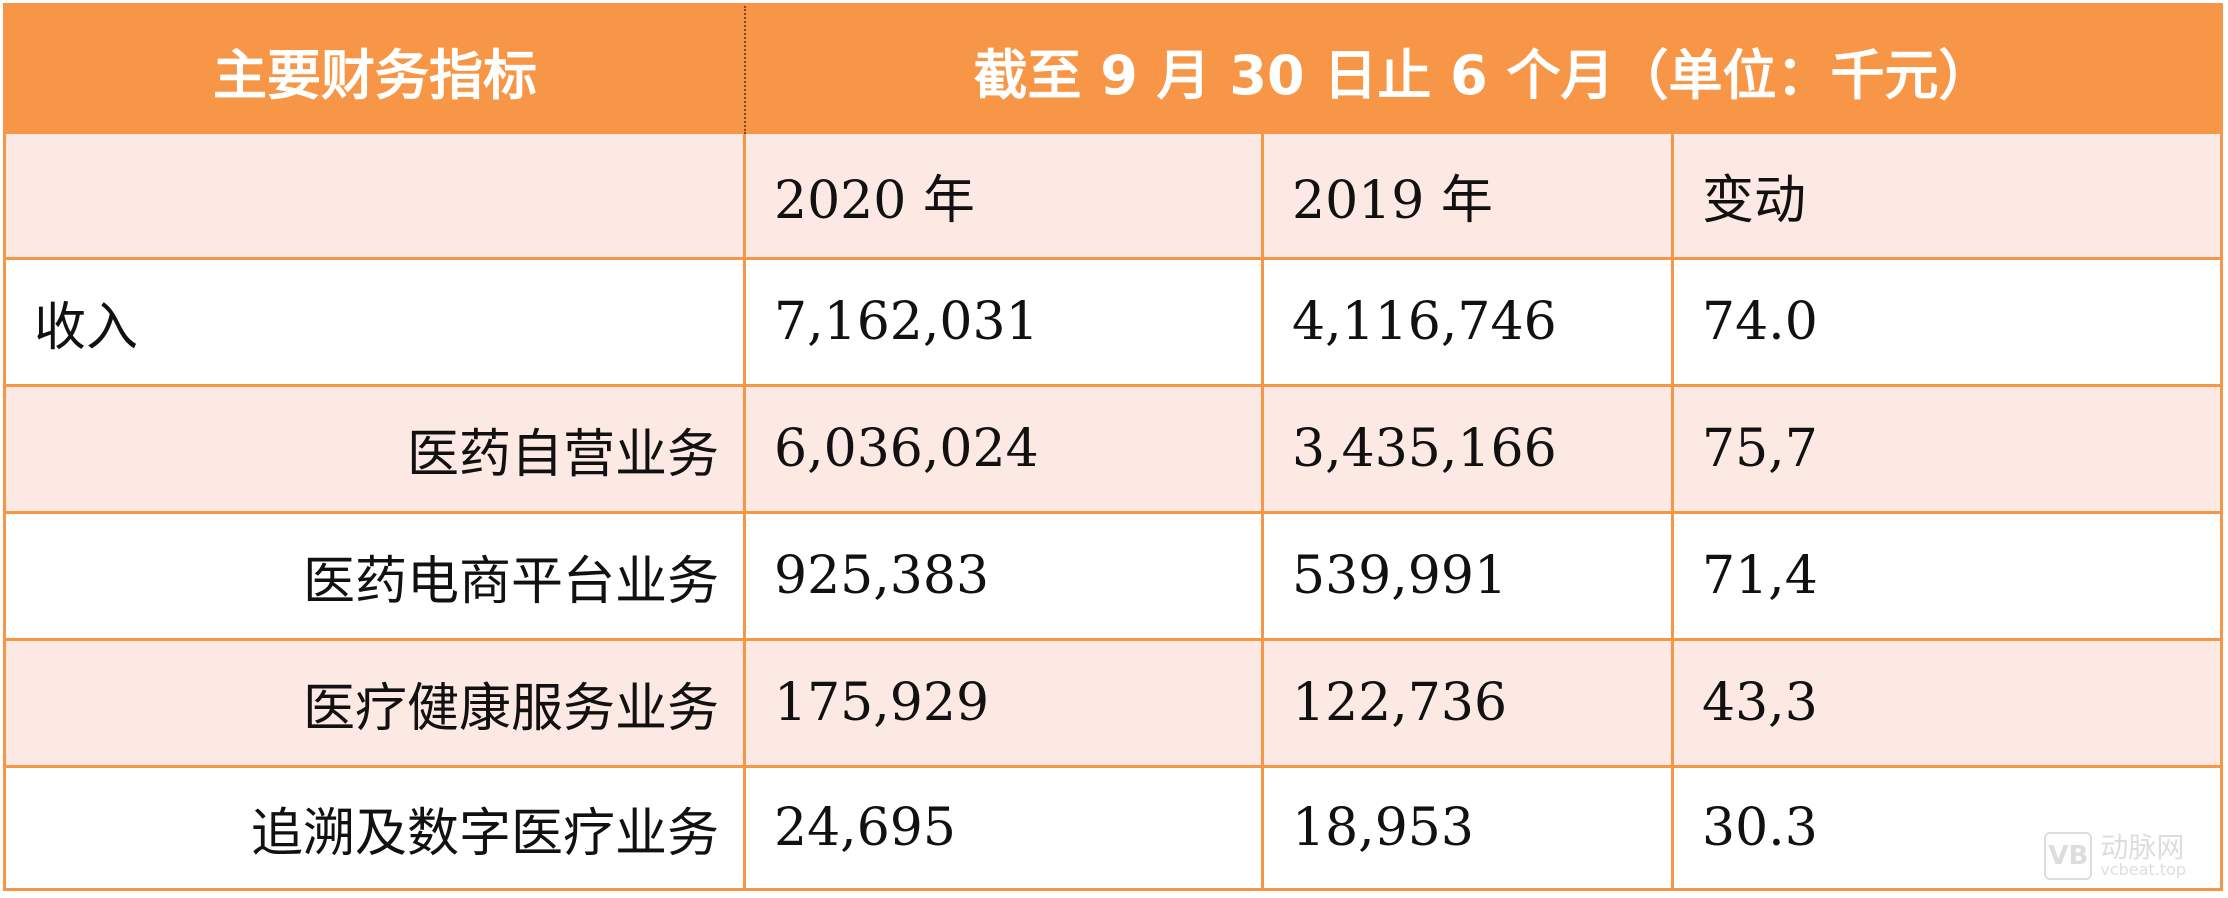 The width and height of the screenshot is (2228, 898). I want to click on row-label: 医药电商平台业务, so click(376, 576).